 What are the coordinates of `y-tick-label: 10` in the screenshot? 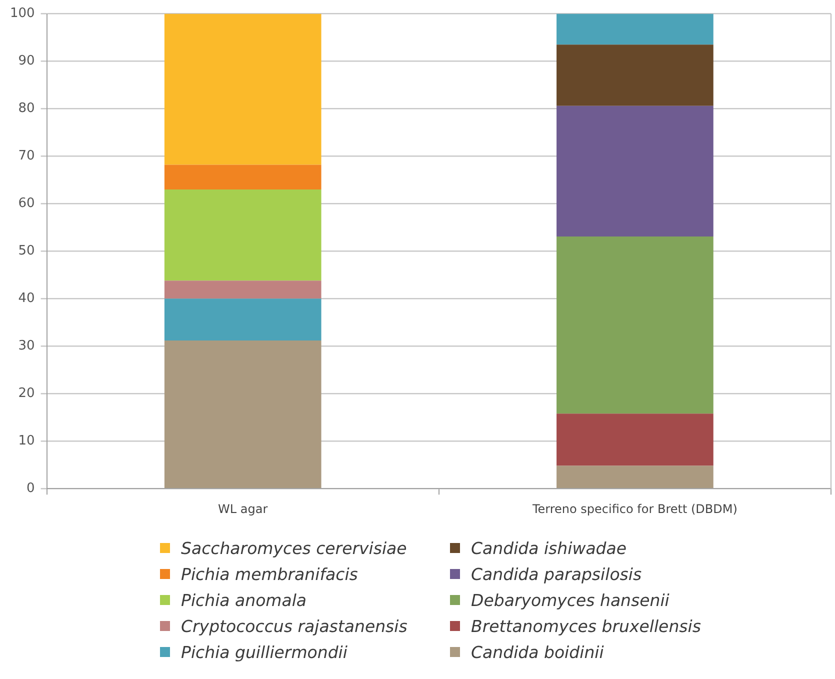 It's located at (26, 440).